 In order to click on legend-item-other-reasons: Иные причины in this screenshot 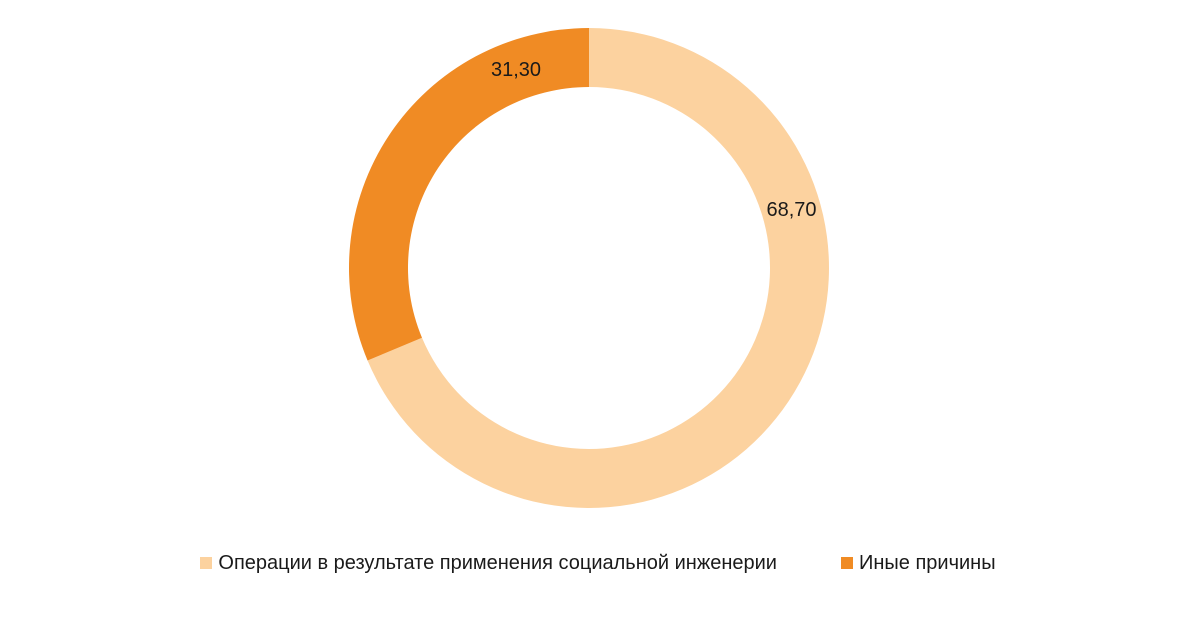, I will do `click(918, 563)`.